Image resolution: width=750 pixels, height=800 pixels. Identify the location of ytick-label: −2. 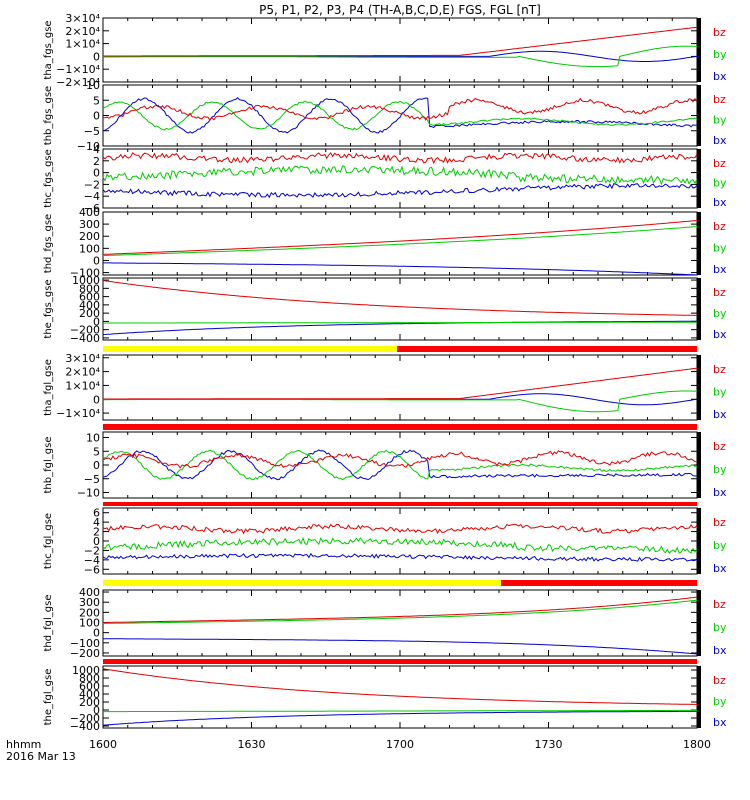
(92, 184).